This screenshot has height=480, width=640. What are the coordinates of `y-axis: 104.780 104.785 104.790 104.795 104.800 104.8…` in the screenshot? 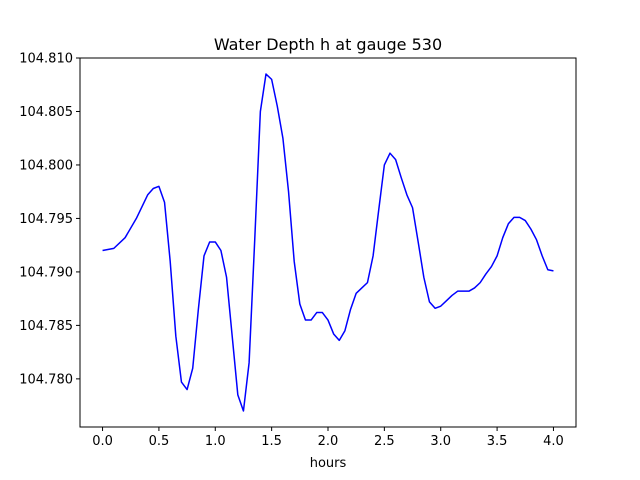 It's located at (49, 219).